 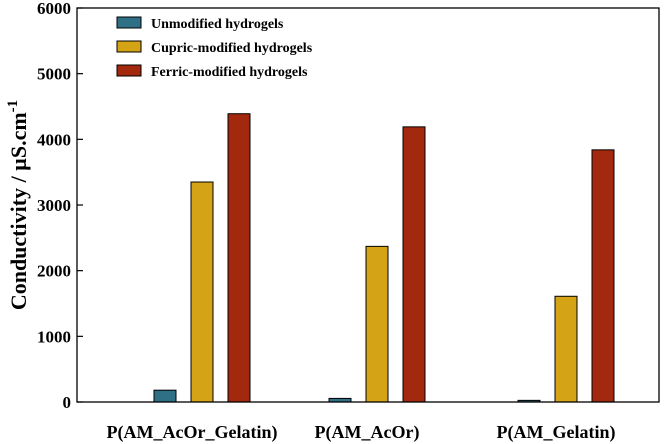 I want to click on legend-label: Unmodified hydrogels, so click(x=217, y=24).